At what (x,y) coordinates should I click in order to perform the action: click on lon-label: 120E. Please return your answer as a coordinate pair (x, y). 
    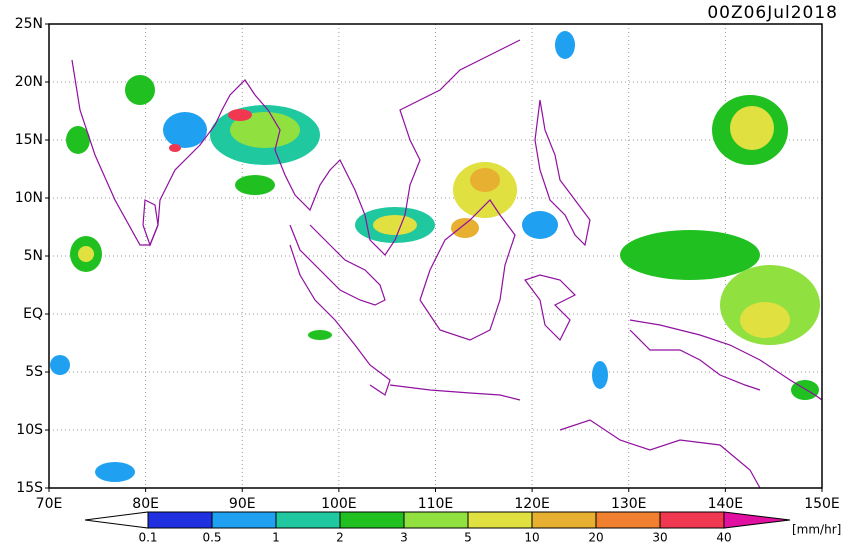
    Looking at the image, I should click on (532, 504).